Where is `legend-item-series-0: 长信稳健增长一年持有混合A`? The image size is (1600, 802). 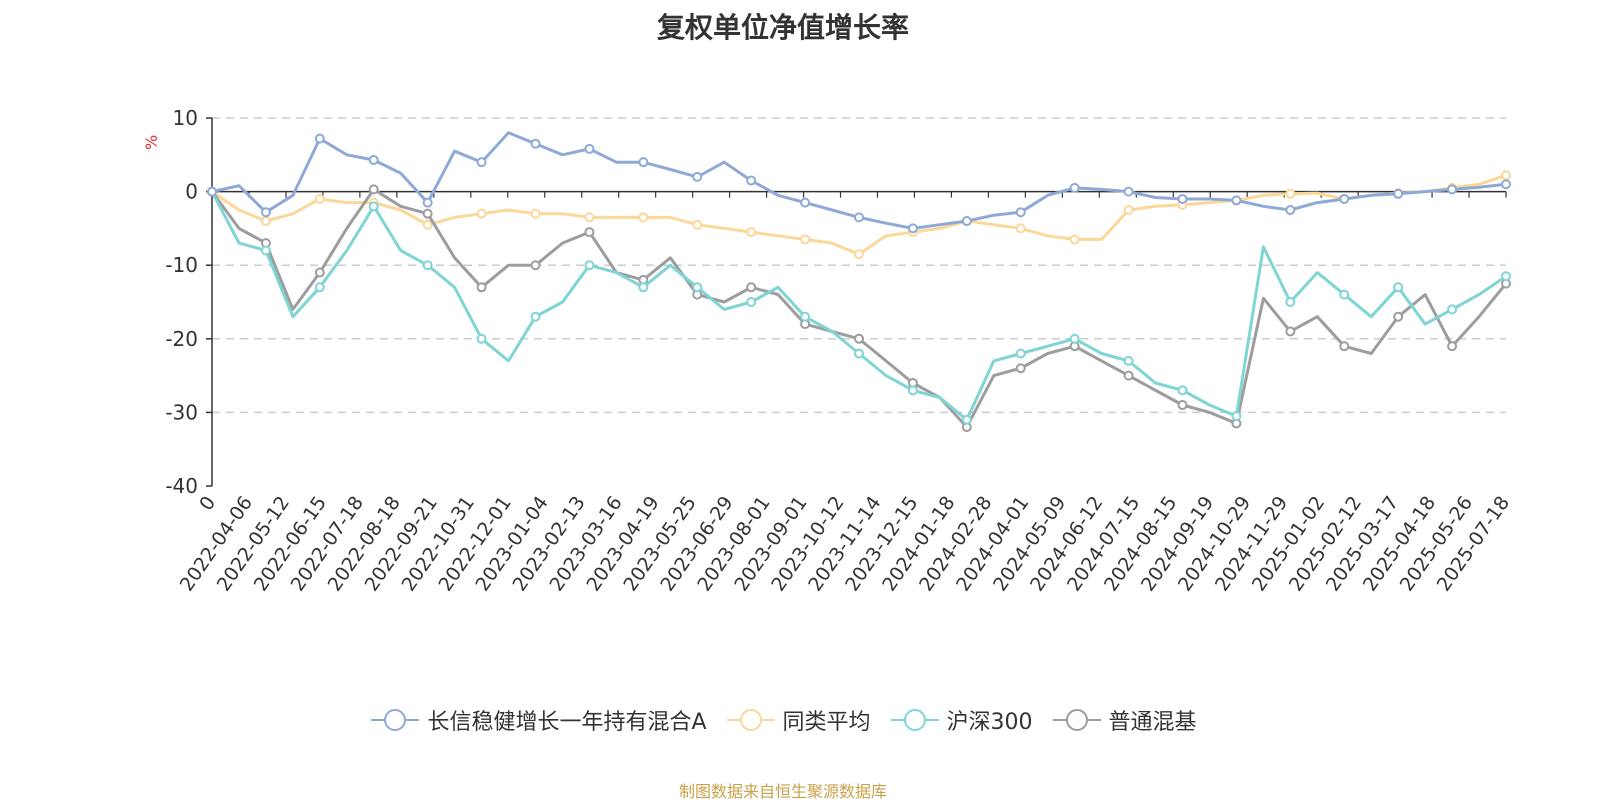
legend-item-series-0: 长信稳健增长一年持有混合A is located at coordinates (538, 720).